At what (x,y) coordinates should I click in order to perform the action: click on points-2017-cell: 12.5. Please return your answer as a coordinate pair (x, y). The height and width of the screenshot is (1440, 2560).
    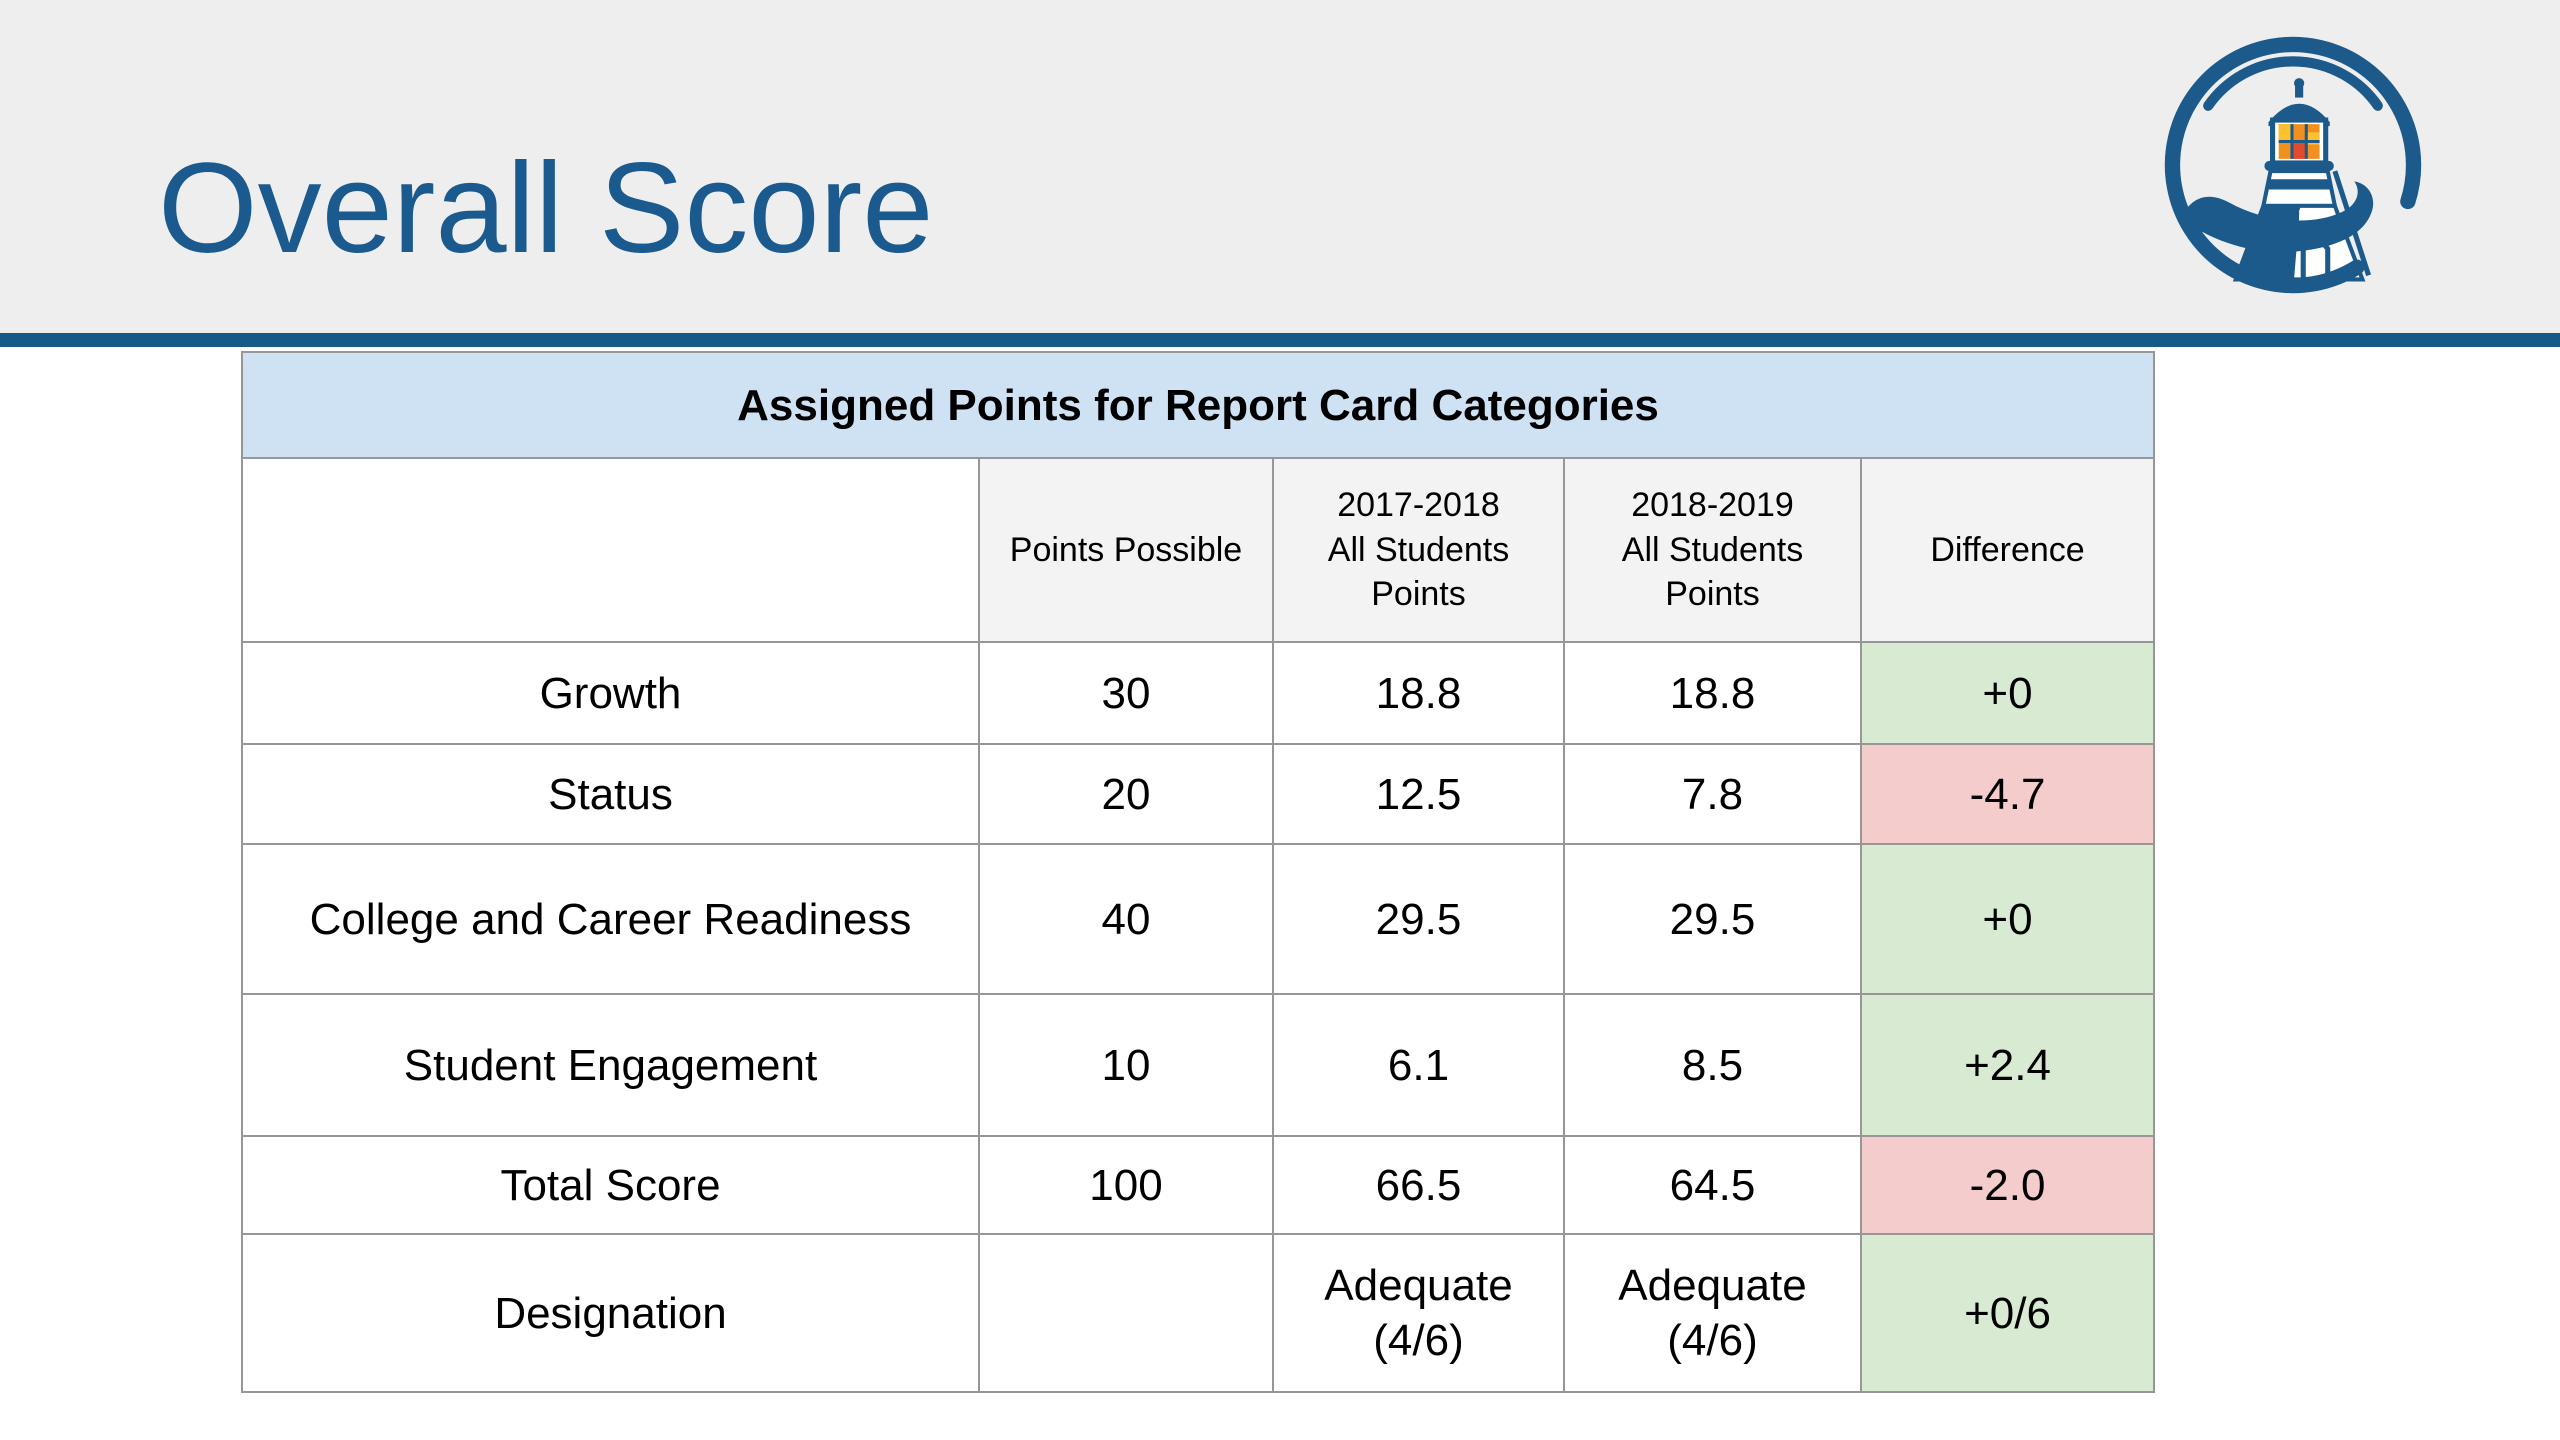
    Looking at the image, I should click on (1418, 794).